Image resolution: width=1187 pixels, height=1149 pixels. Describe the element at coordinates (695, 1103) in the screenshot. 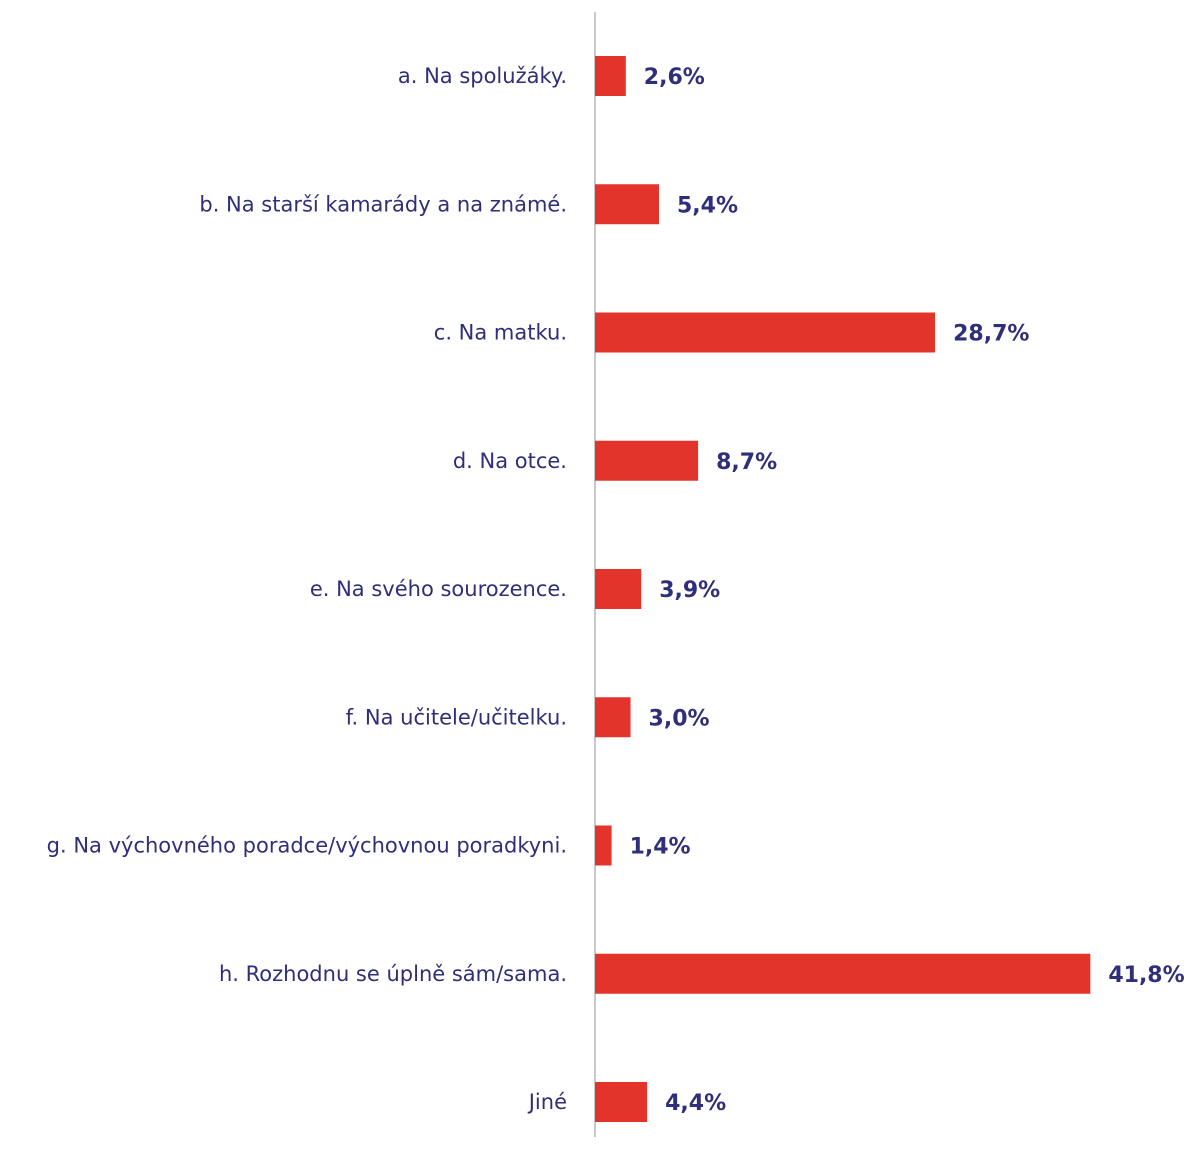

I see `value-label: 4,4%` at that location.